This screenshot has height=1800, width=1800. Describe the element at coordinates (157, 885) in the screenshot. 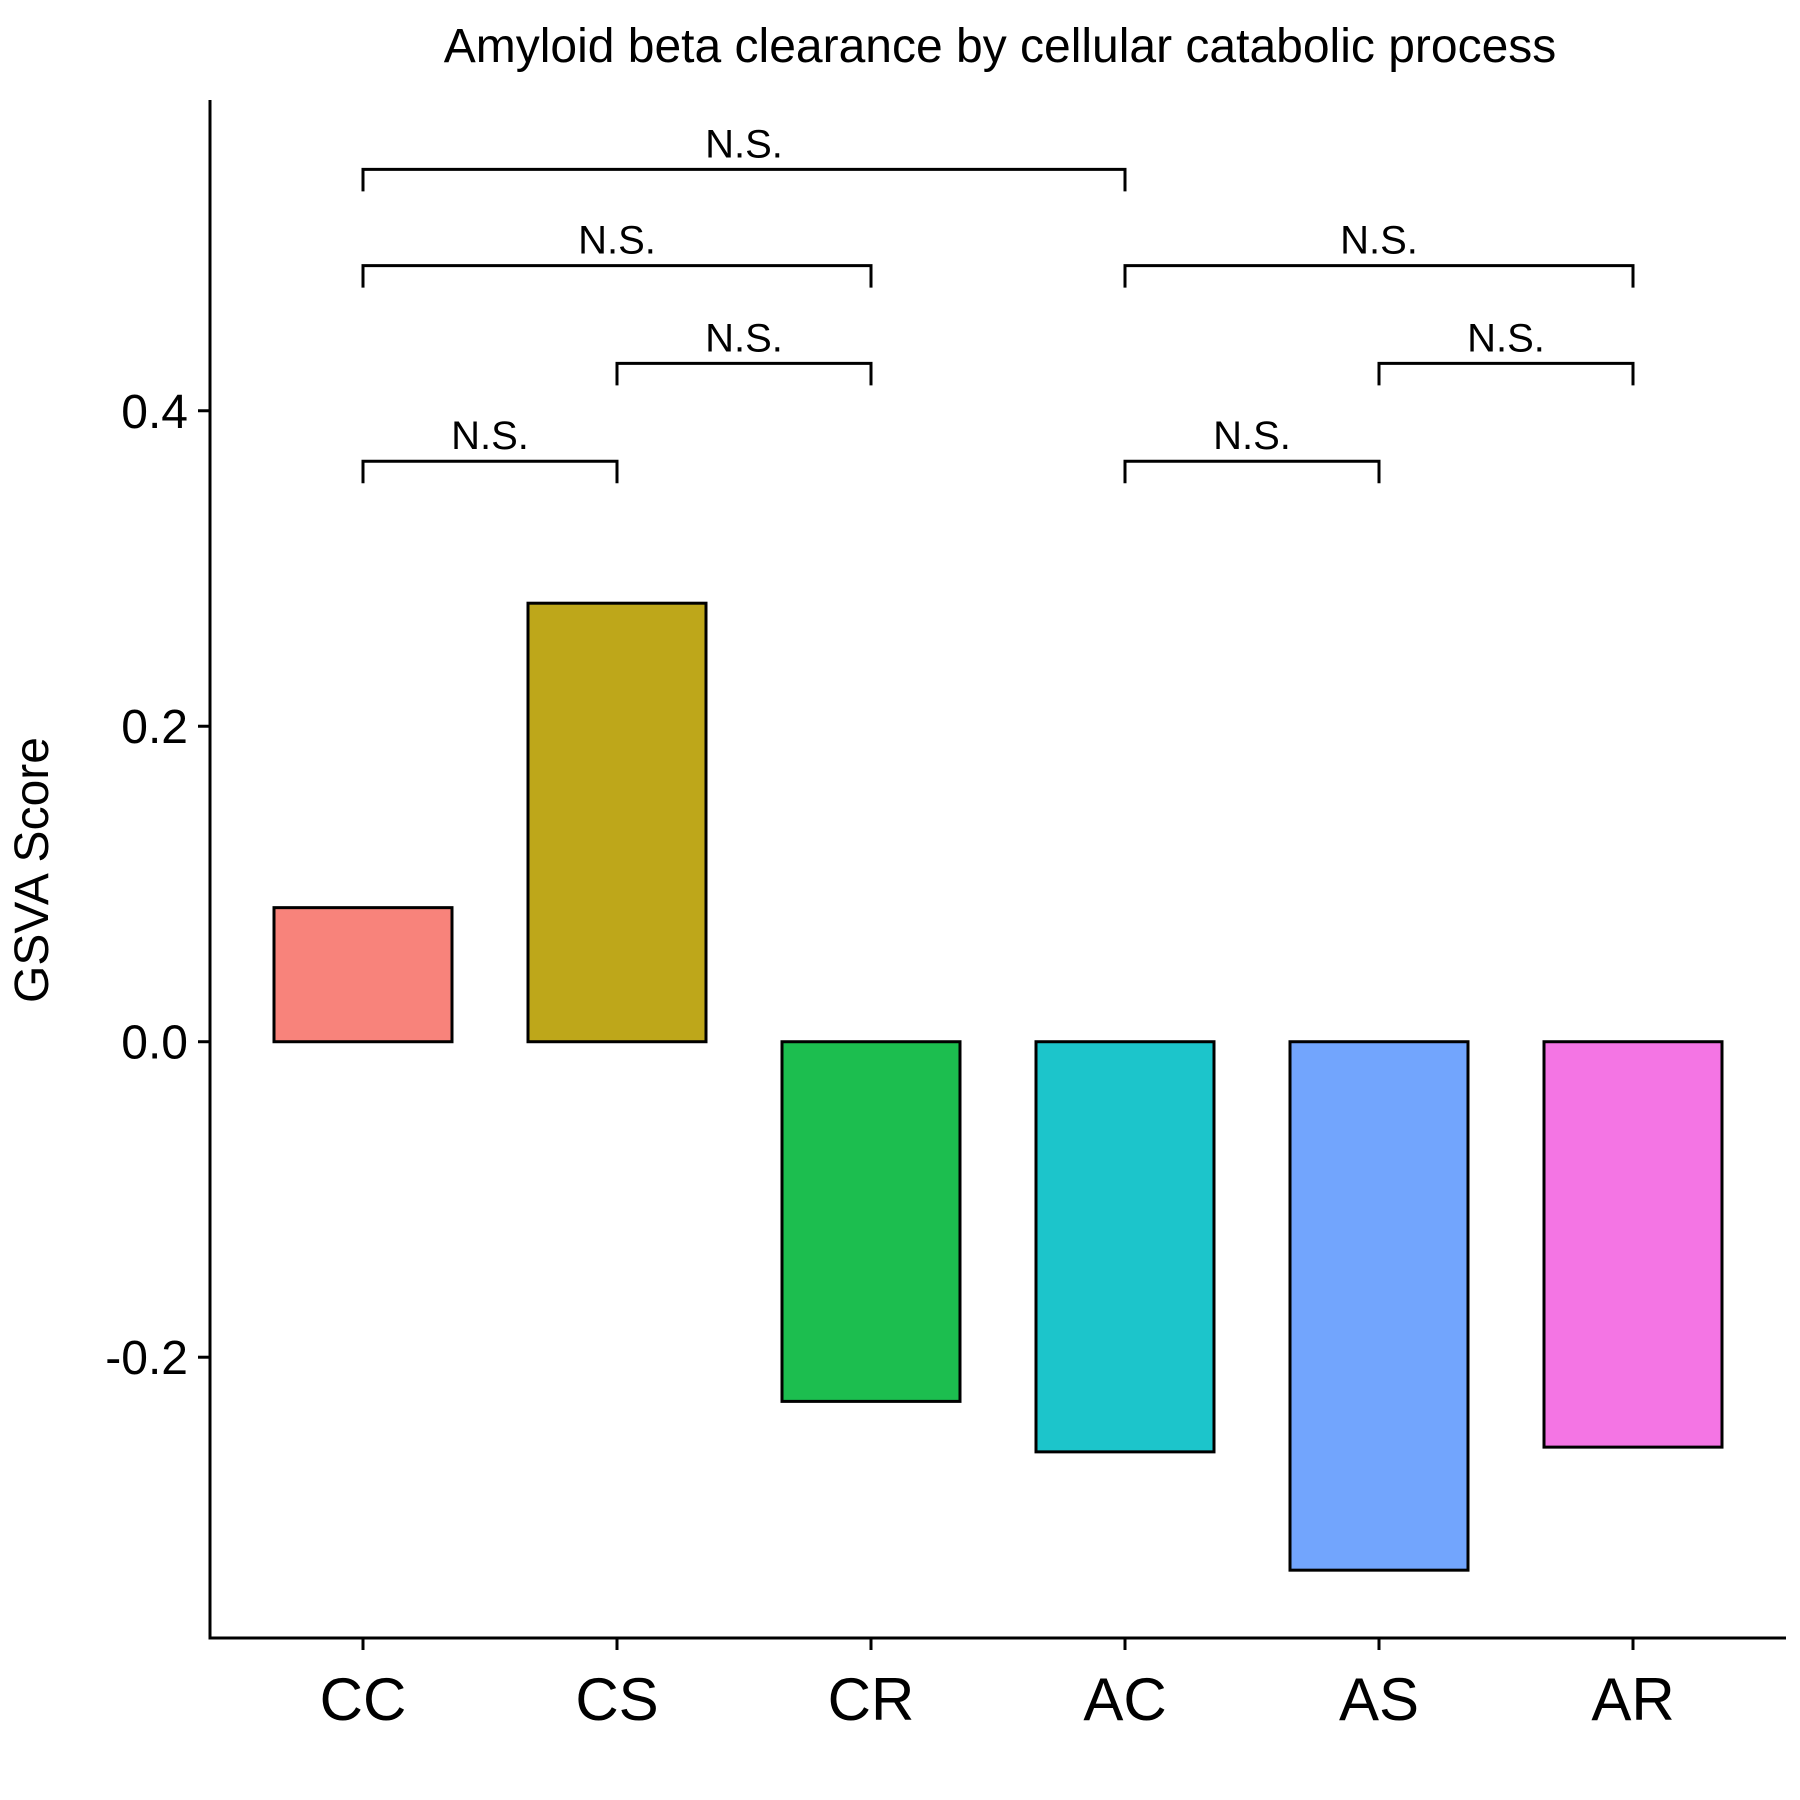

I see `y-axis-ticks: -0.2 0.0 0.2 0.4` at that location.